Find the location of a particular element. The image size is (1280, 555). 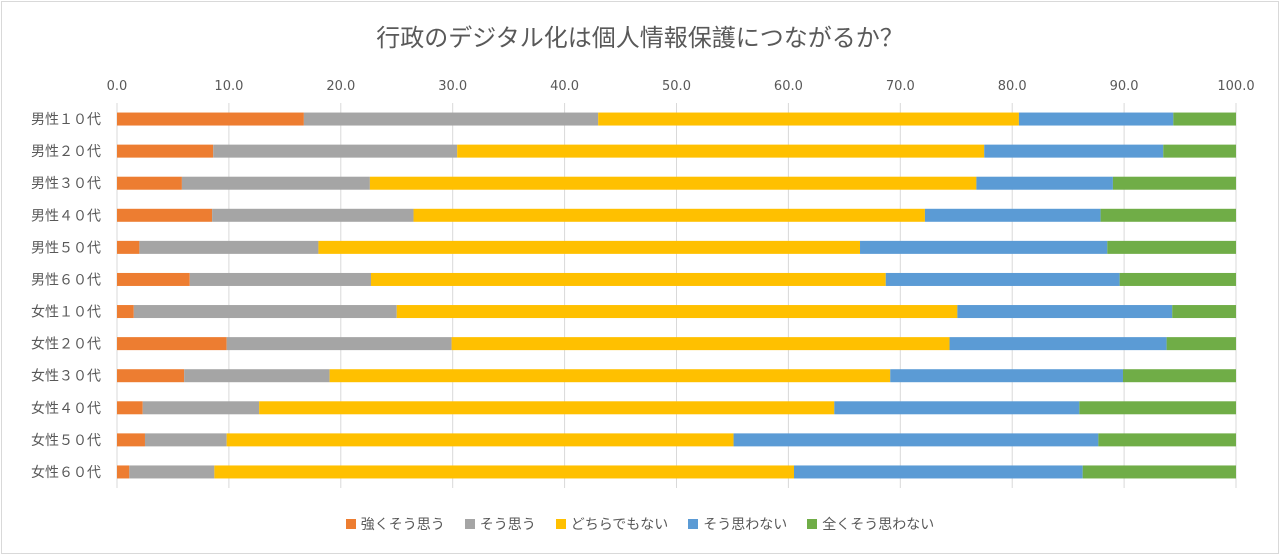

category-label: 男性１０代 is located at coordinates (66, 120).